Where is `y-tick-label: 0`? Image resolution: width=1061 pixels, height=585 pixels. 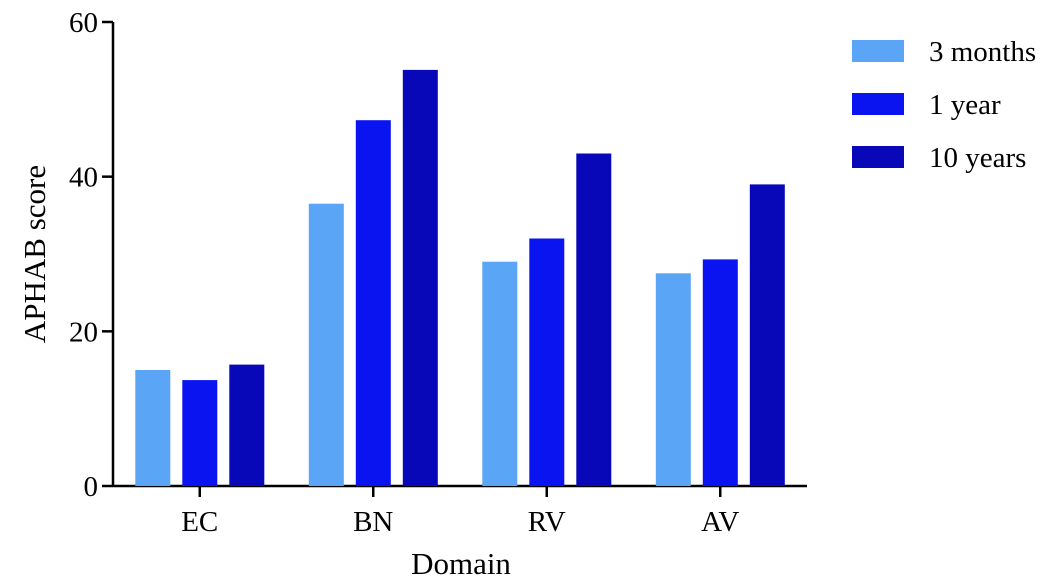
y-tick-label: 0 is located at coordinates (91, 487).